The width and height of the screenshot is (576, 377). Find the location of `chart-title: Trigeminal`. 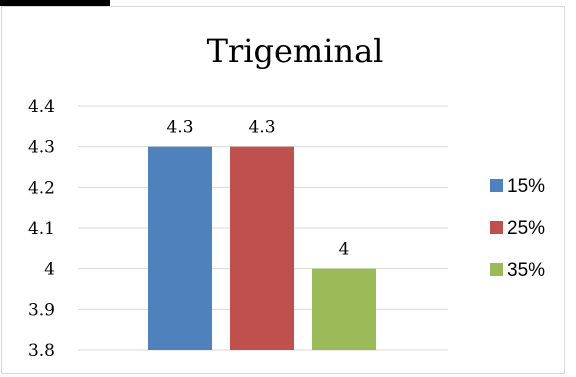

chart-title: Trigeminal is located at coordinates (295, 51).